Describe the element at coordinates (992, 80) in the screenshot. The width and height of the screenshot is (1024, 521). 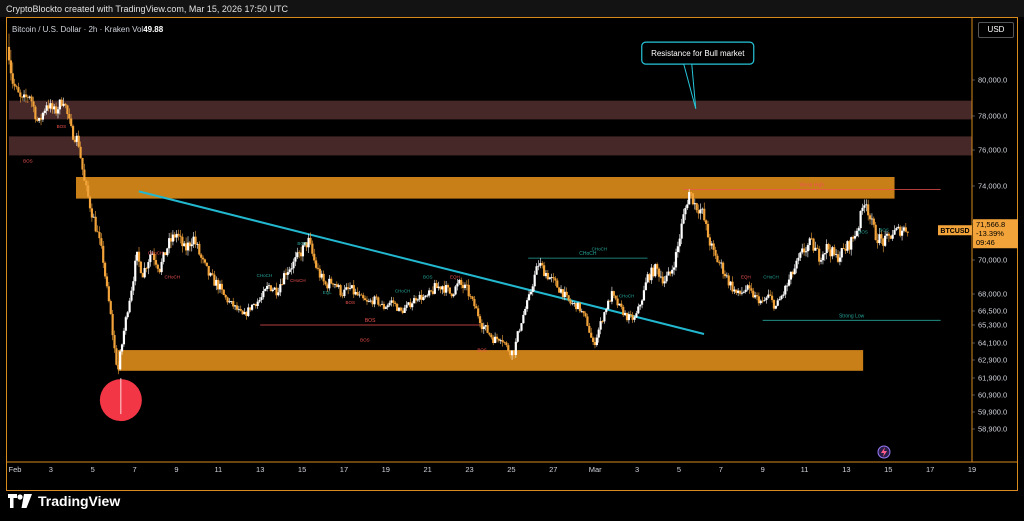
I see `y-tick-label: 80,000.0` at that location.